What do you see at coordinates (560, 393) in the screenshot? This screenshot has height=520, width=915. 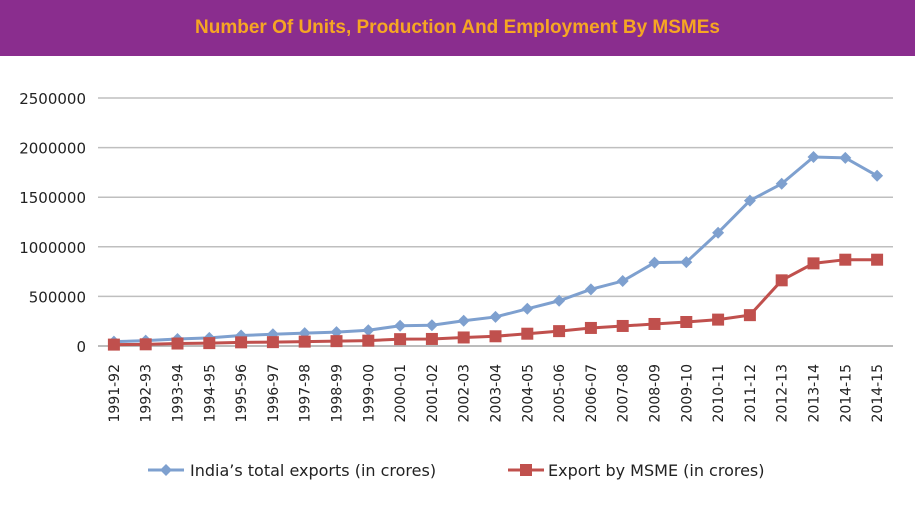 I see `x-tick-label: 2005-06` at bounding box center [560, 393].